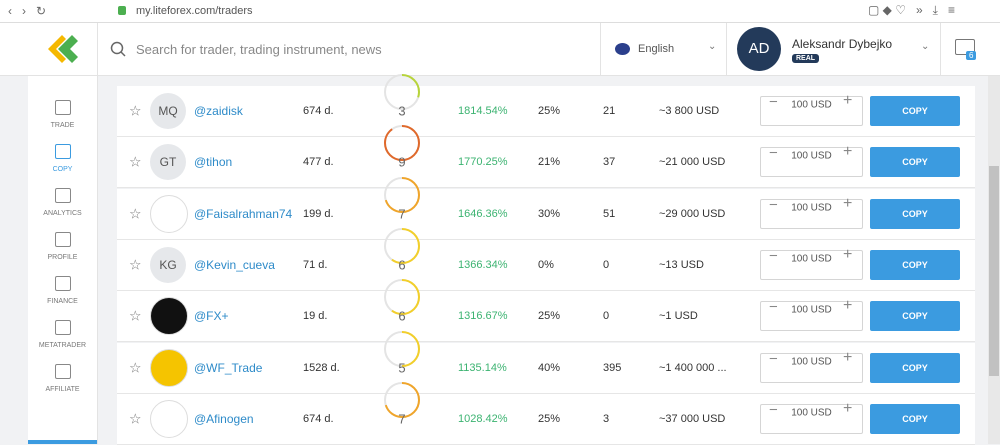 This screenshot has width=1000, height=445. I want to click on gain: 1366.34%, so click(483, 264).